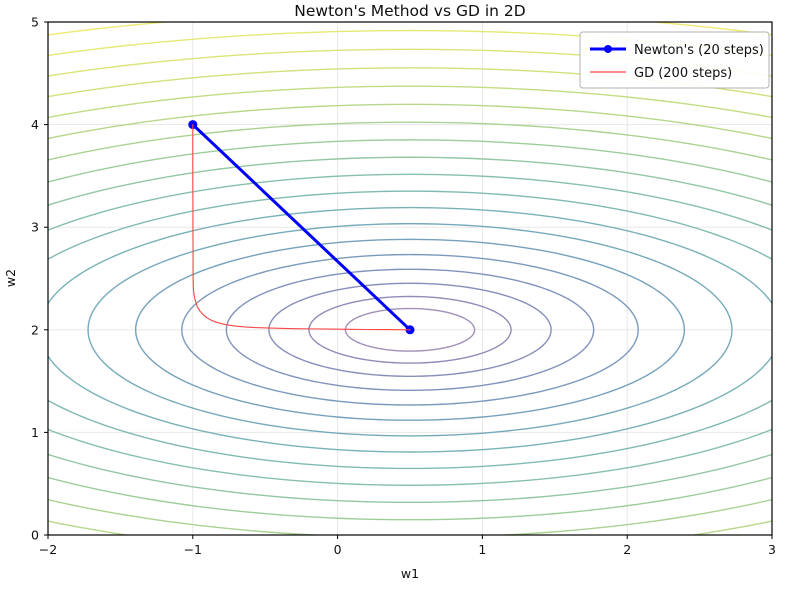 The width and height of the screenshot is (790, 590). I want to click on y-tick-label: 0, so click(35, 535).